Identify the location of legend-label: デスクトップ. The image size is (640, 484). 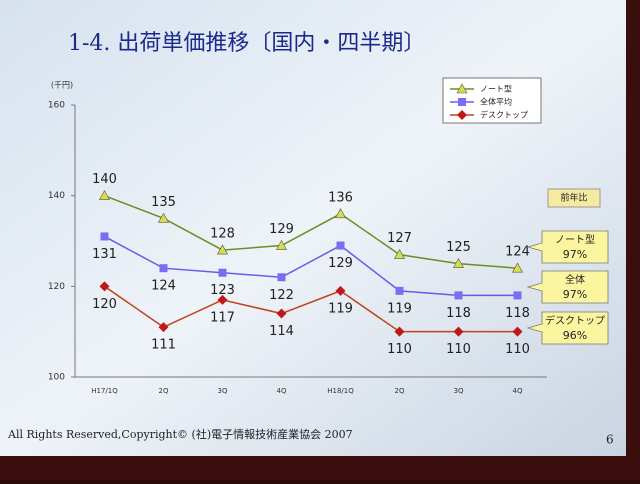
(504, 115).